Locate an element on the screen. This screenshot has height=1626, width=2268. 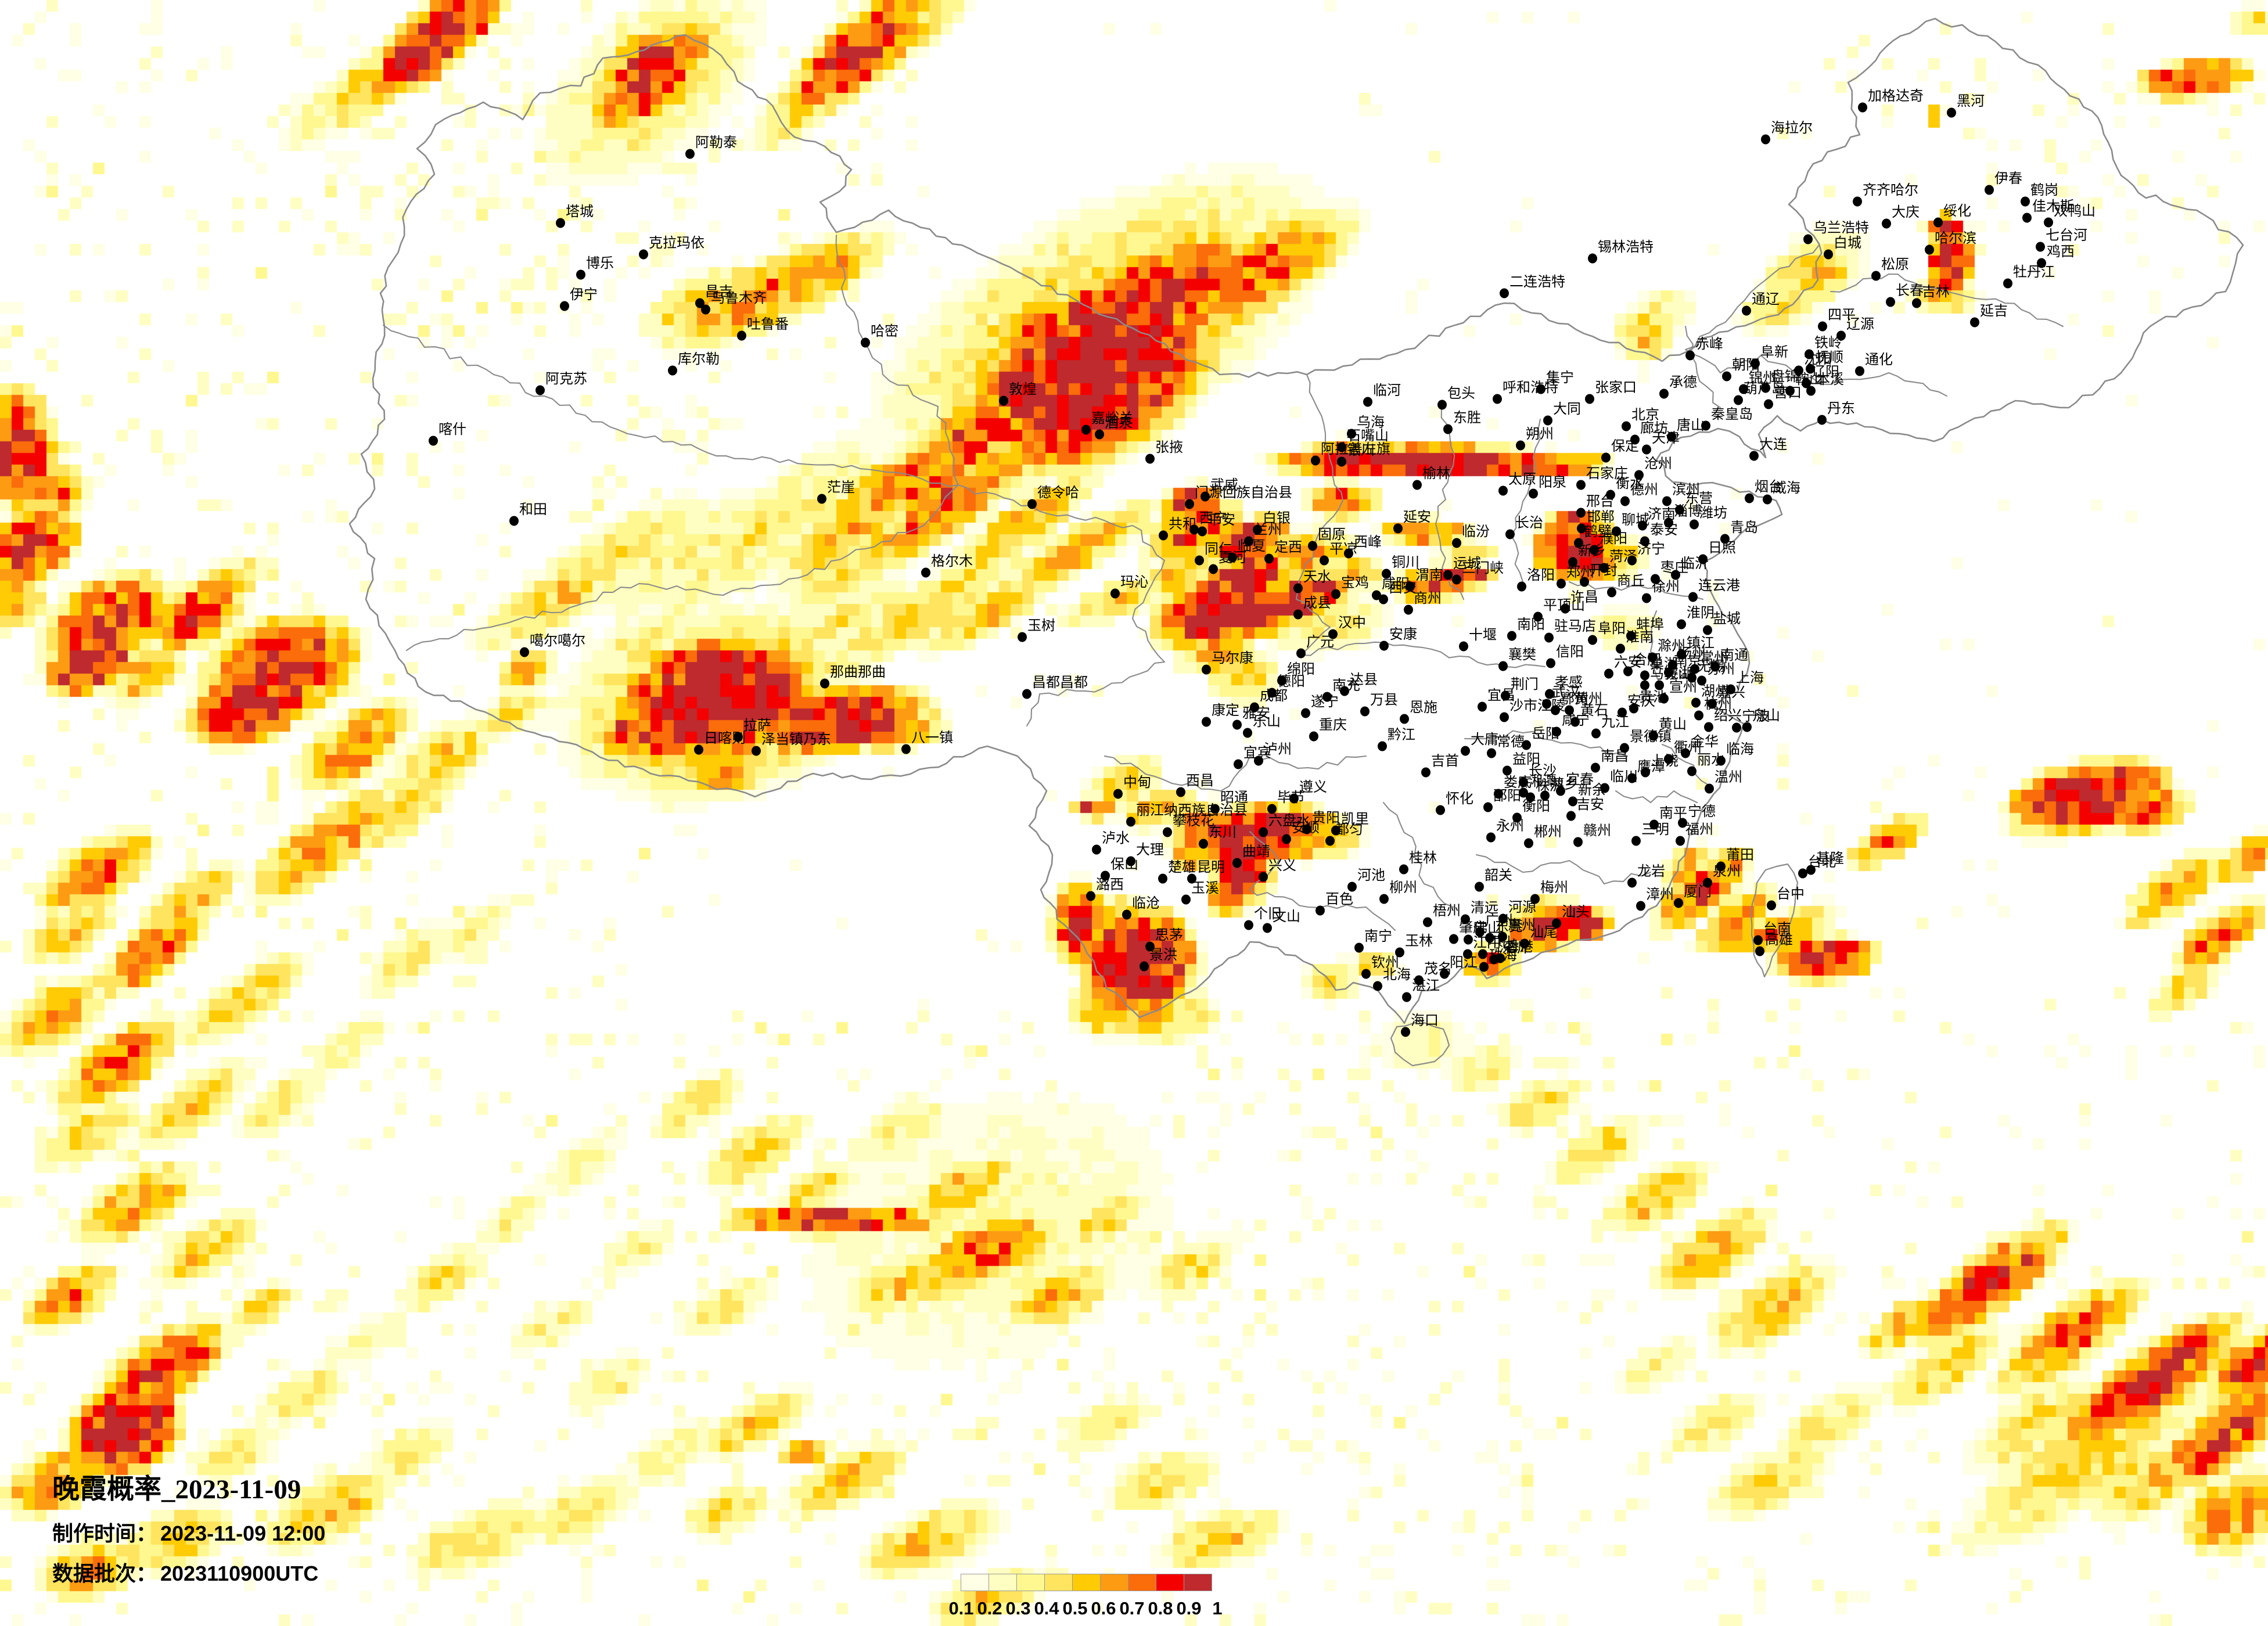
city-label: 永州 is located at coordinates (1510, 826).